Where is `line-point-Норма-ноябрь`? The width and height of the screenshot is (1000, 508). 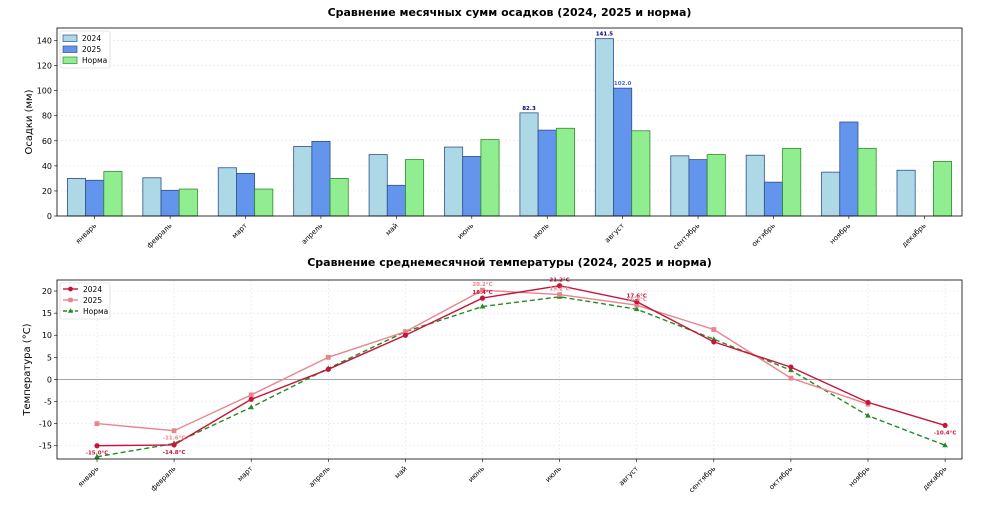
line-point-Норма-ноябрь is located at coordinates (868, 415).